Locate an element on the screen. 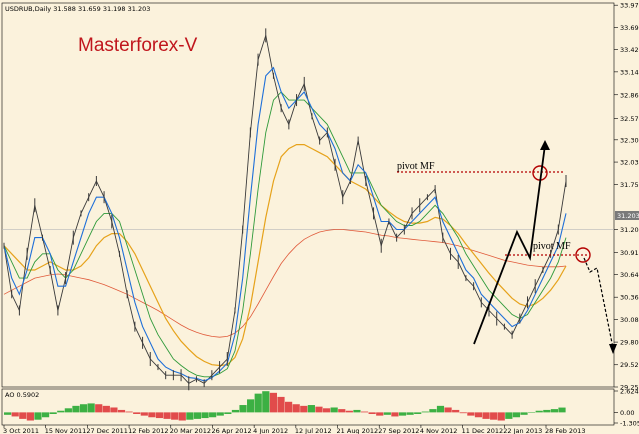 Image resolution: width=639 pixels, height=434 pixels. pivot-label-lower: pivot MF is located at coordinates (552, 246).